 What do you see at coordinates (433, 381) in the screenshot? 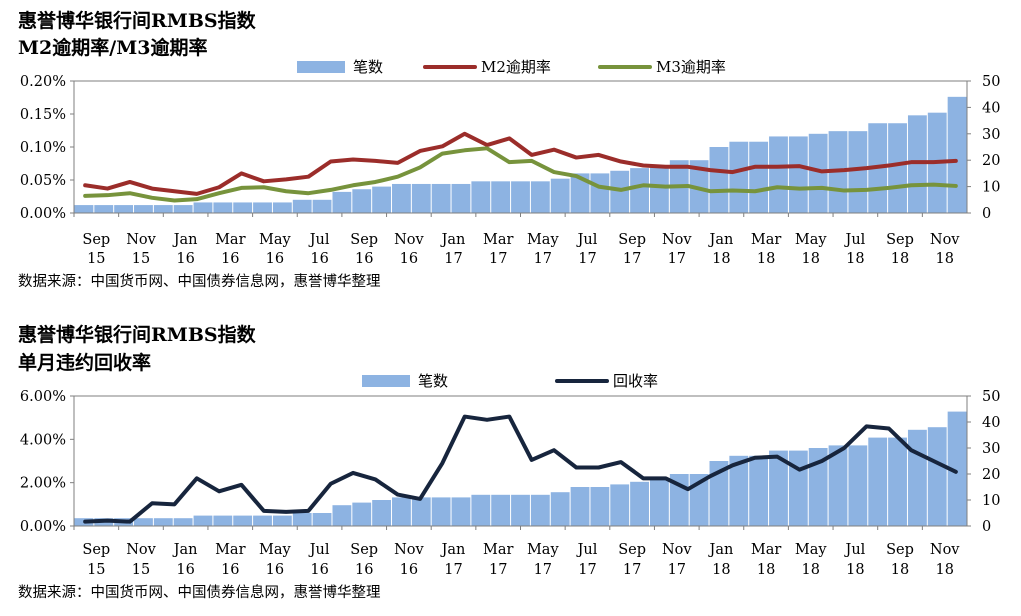
I see `chart-2-legend-label: 笔数` at bounding box center [433, 381].